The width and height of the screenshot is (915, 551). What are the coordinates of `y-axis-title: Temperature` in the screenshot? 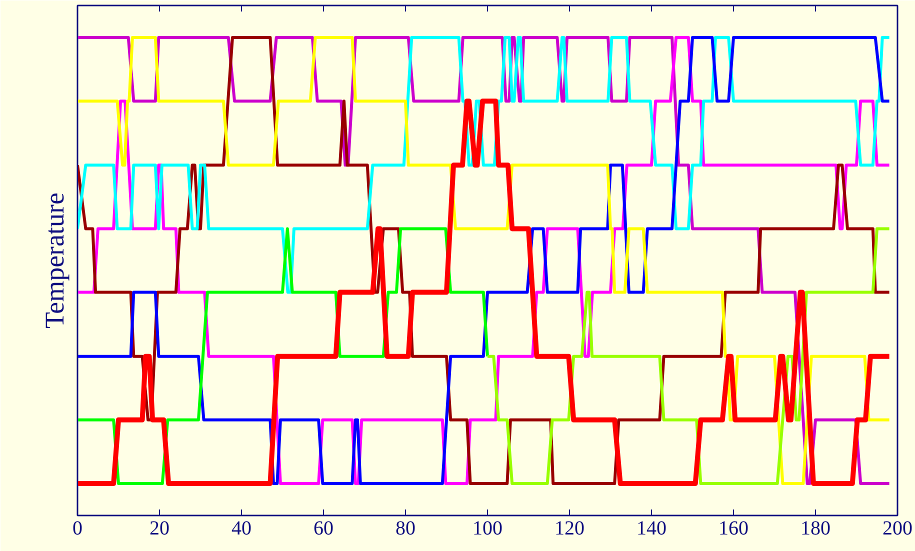 It's located at (55, 260).